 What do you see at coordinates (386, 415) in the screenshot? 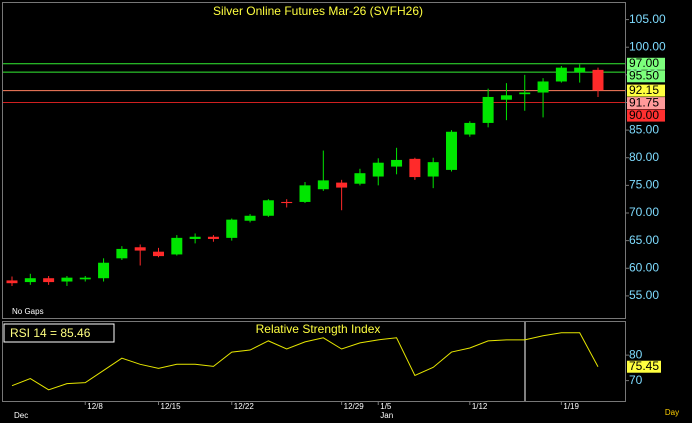
I see `month-label: Jan` at bounding box center [386, 415].